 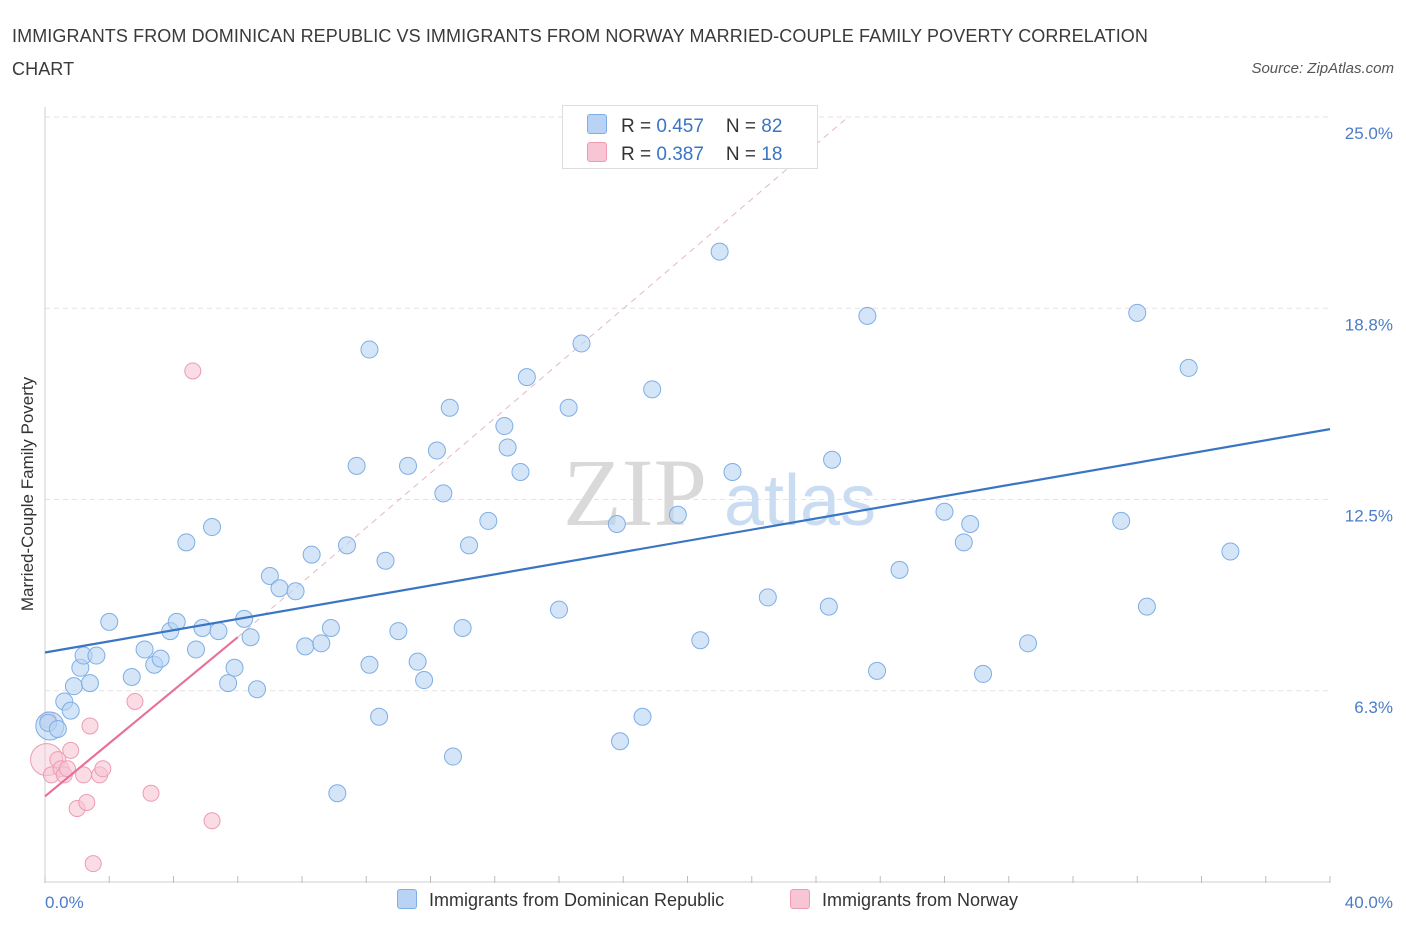 What do you see at coordinates (577, 900) in the screenshot?
I see `bottom-legend-label: Immigrants from Dominican Republic` at bounding box center [577, 900].